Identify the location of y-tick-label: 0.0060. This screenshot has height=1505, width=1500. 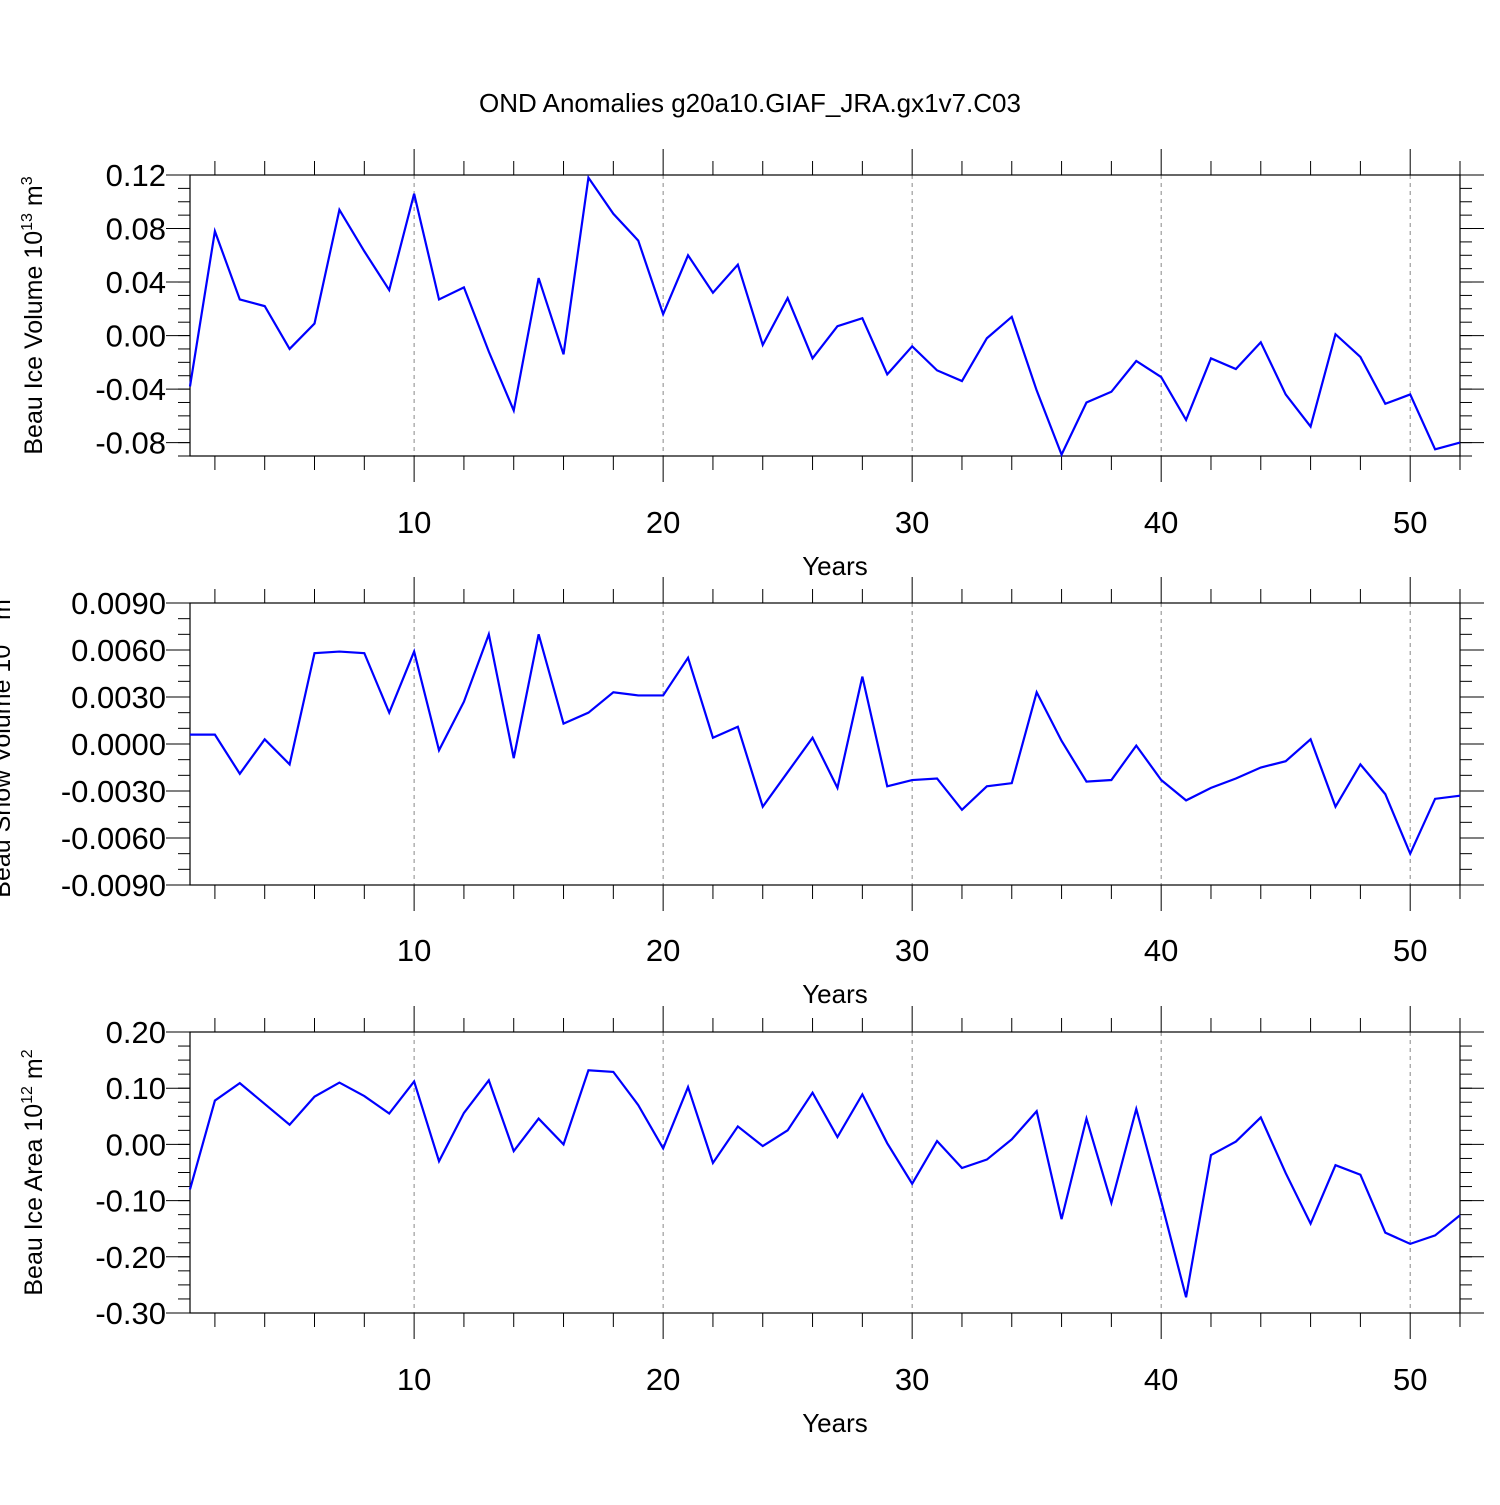
(118, 650).